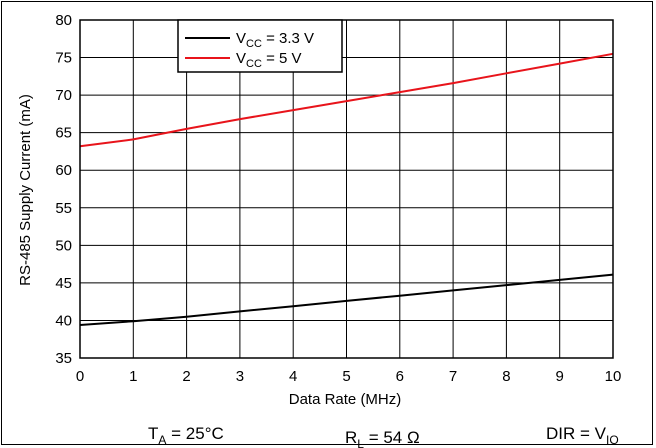  I want to click on x-tick-label: 0, so click(80, 376).